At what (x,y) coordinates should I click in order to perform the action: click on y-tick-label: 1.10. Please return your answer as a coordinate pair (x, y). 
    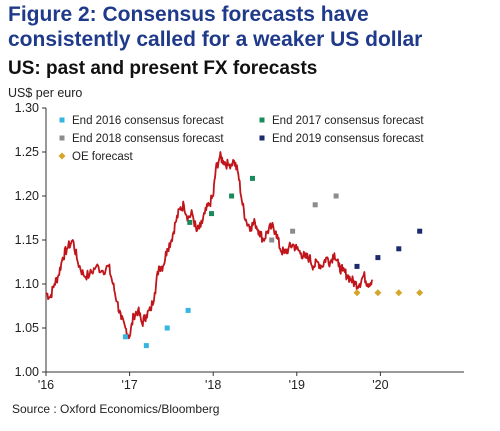
    Looking at the image, I should click on (27, 284).